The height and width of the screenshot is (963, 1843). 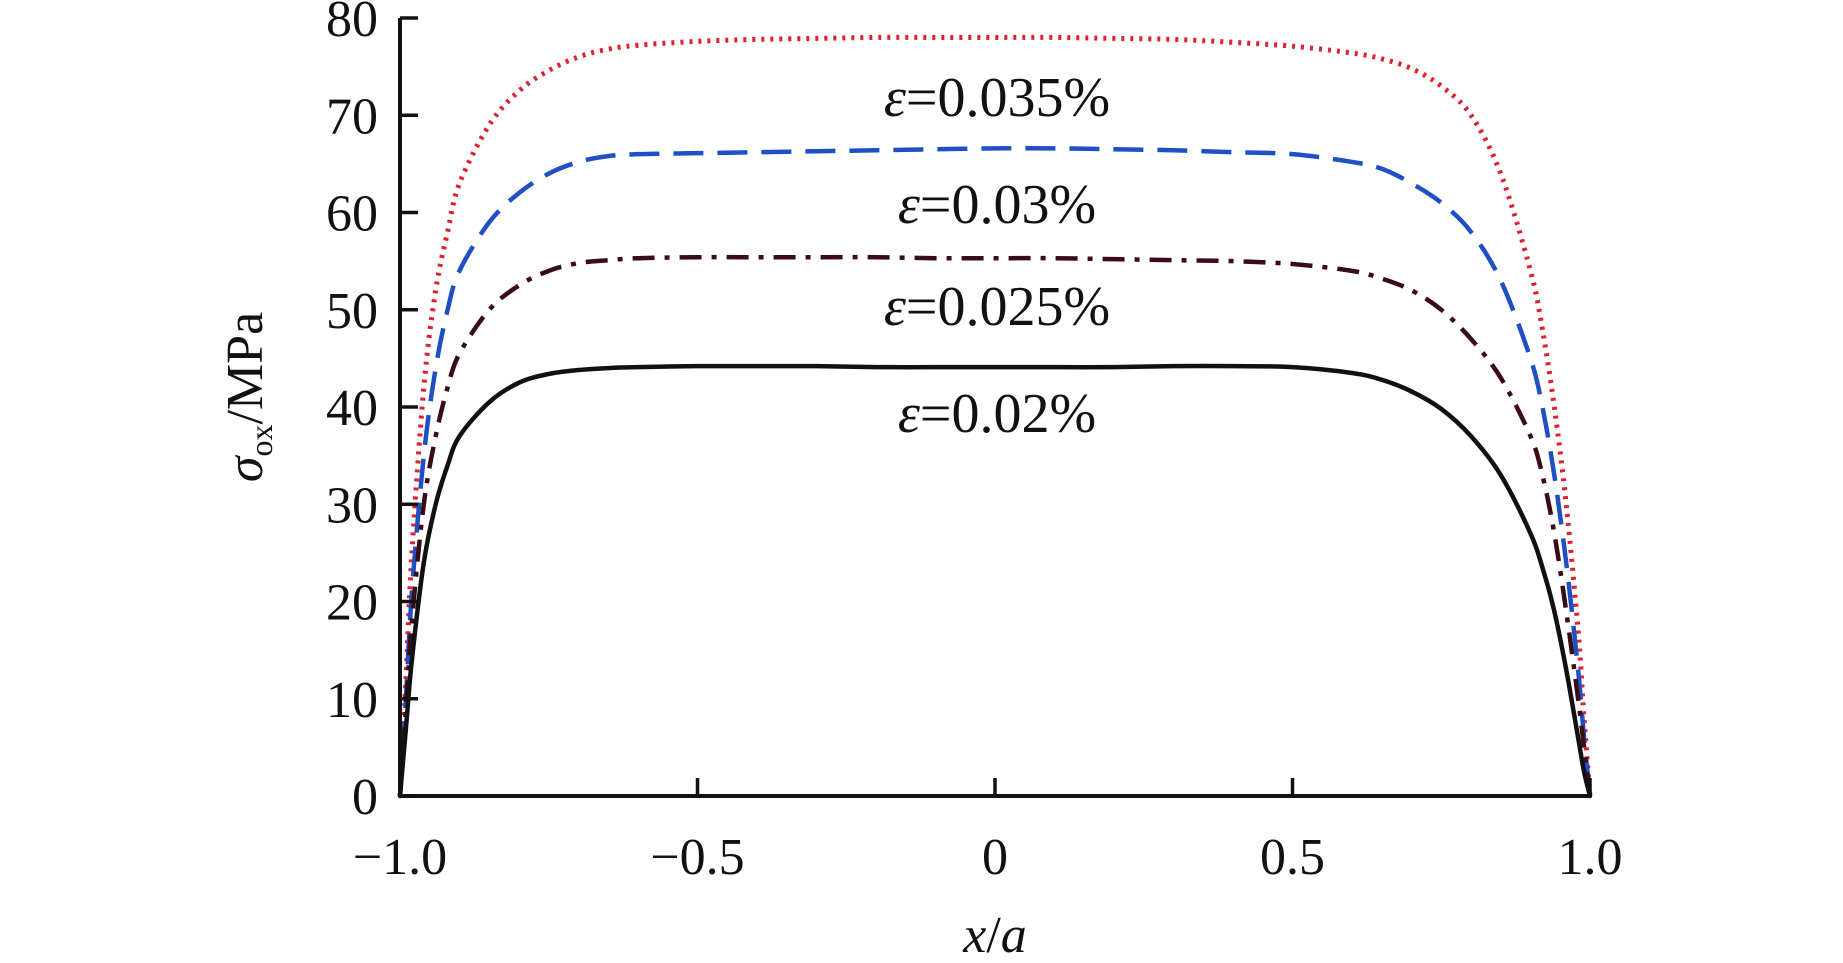 I want to click on y-tick-label: 20, so click(x=352, y=603).